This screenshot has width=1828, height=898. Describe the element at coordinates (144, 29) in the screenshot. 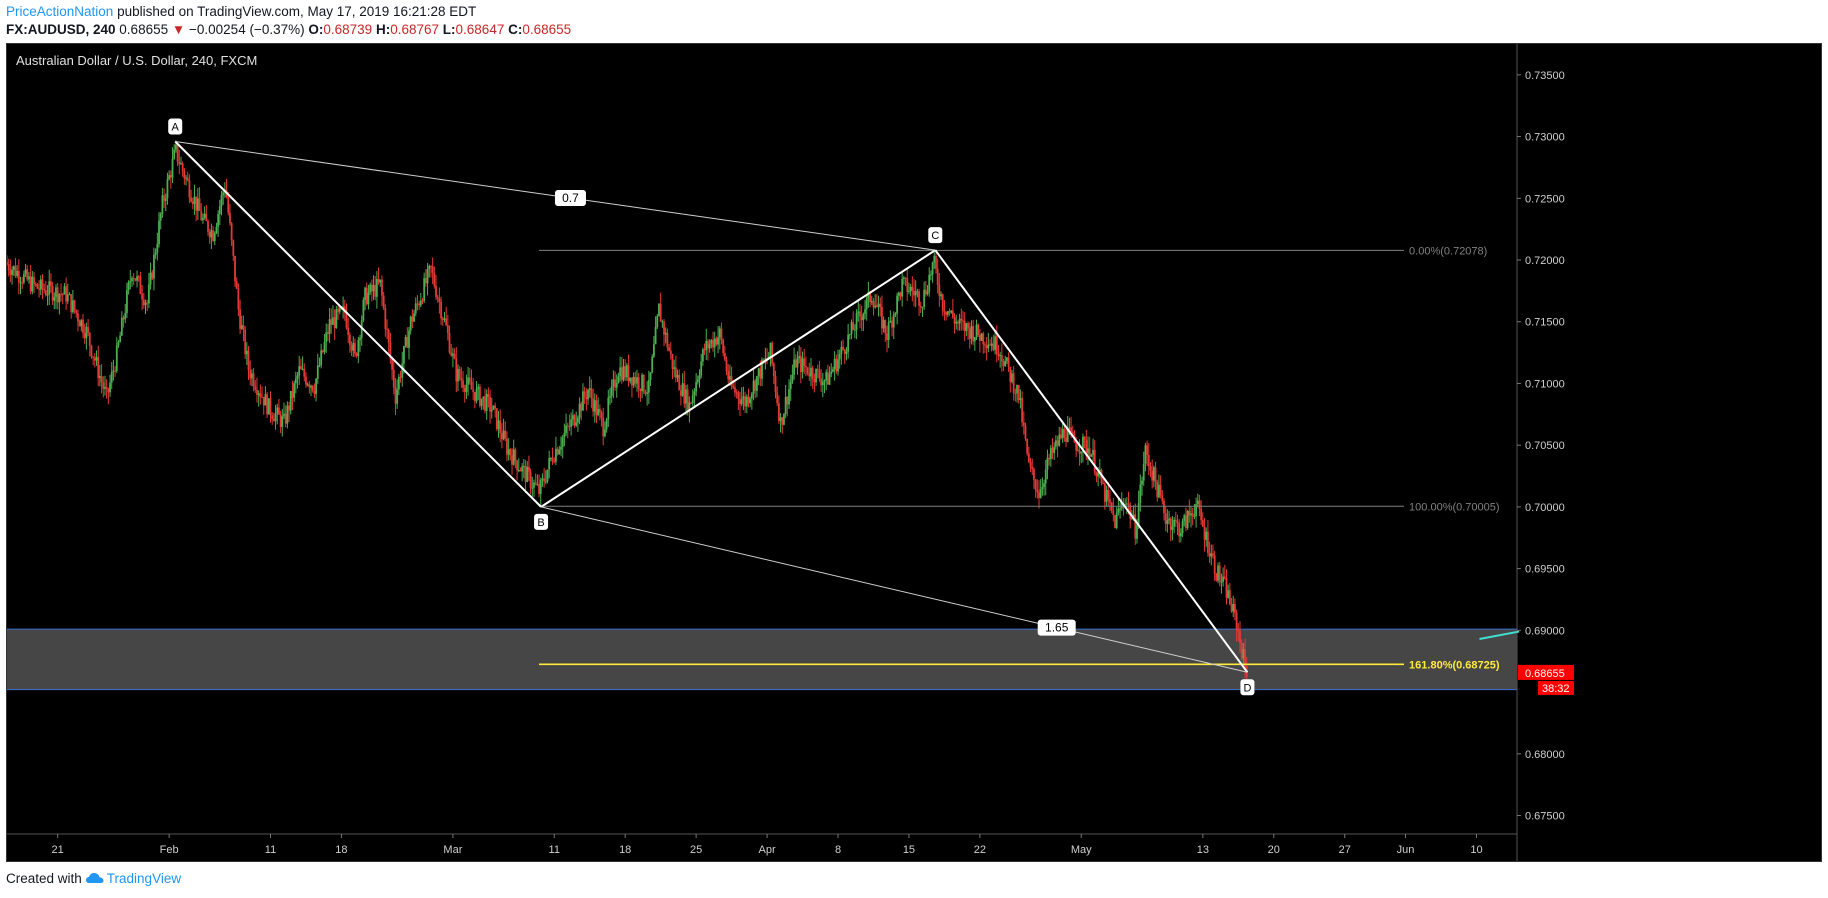

I see `last-price: 0.68655` at that location.